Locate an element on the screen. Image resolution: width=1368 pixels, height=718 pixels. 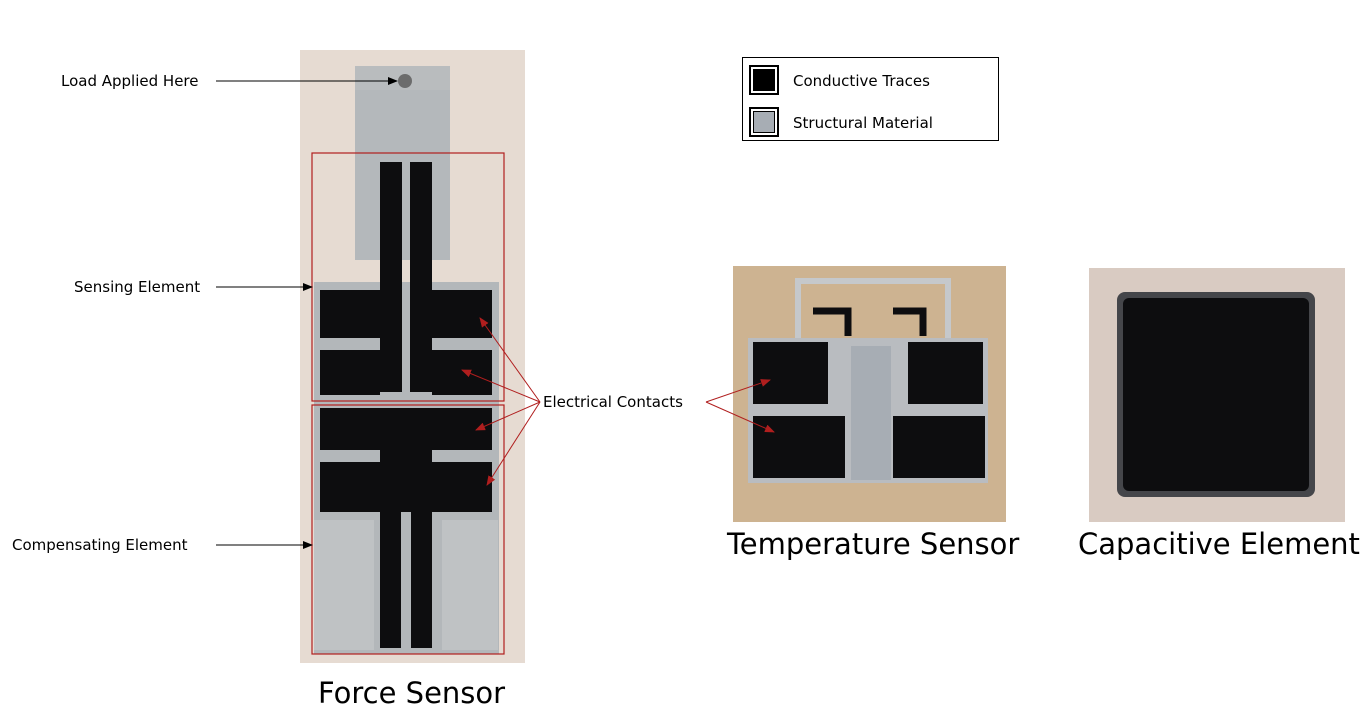
legend-swatch-structural is located at coordinates (764, 122).